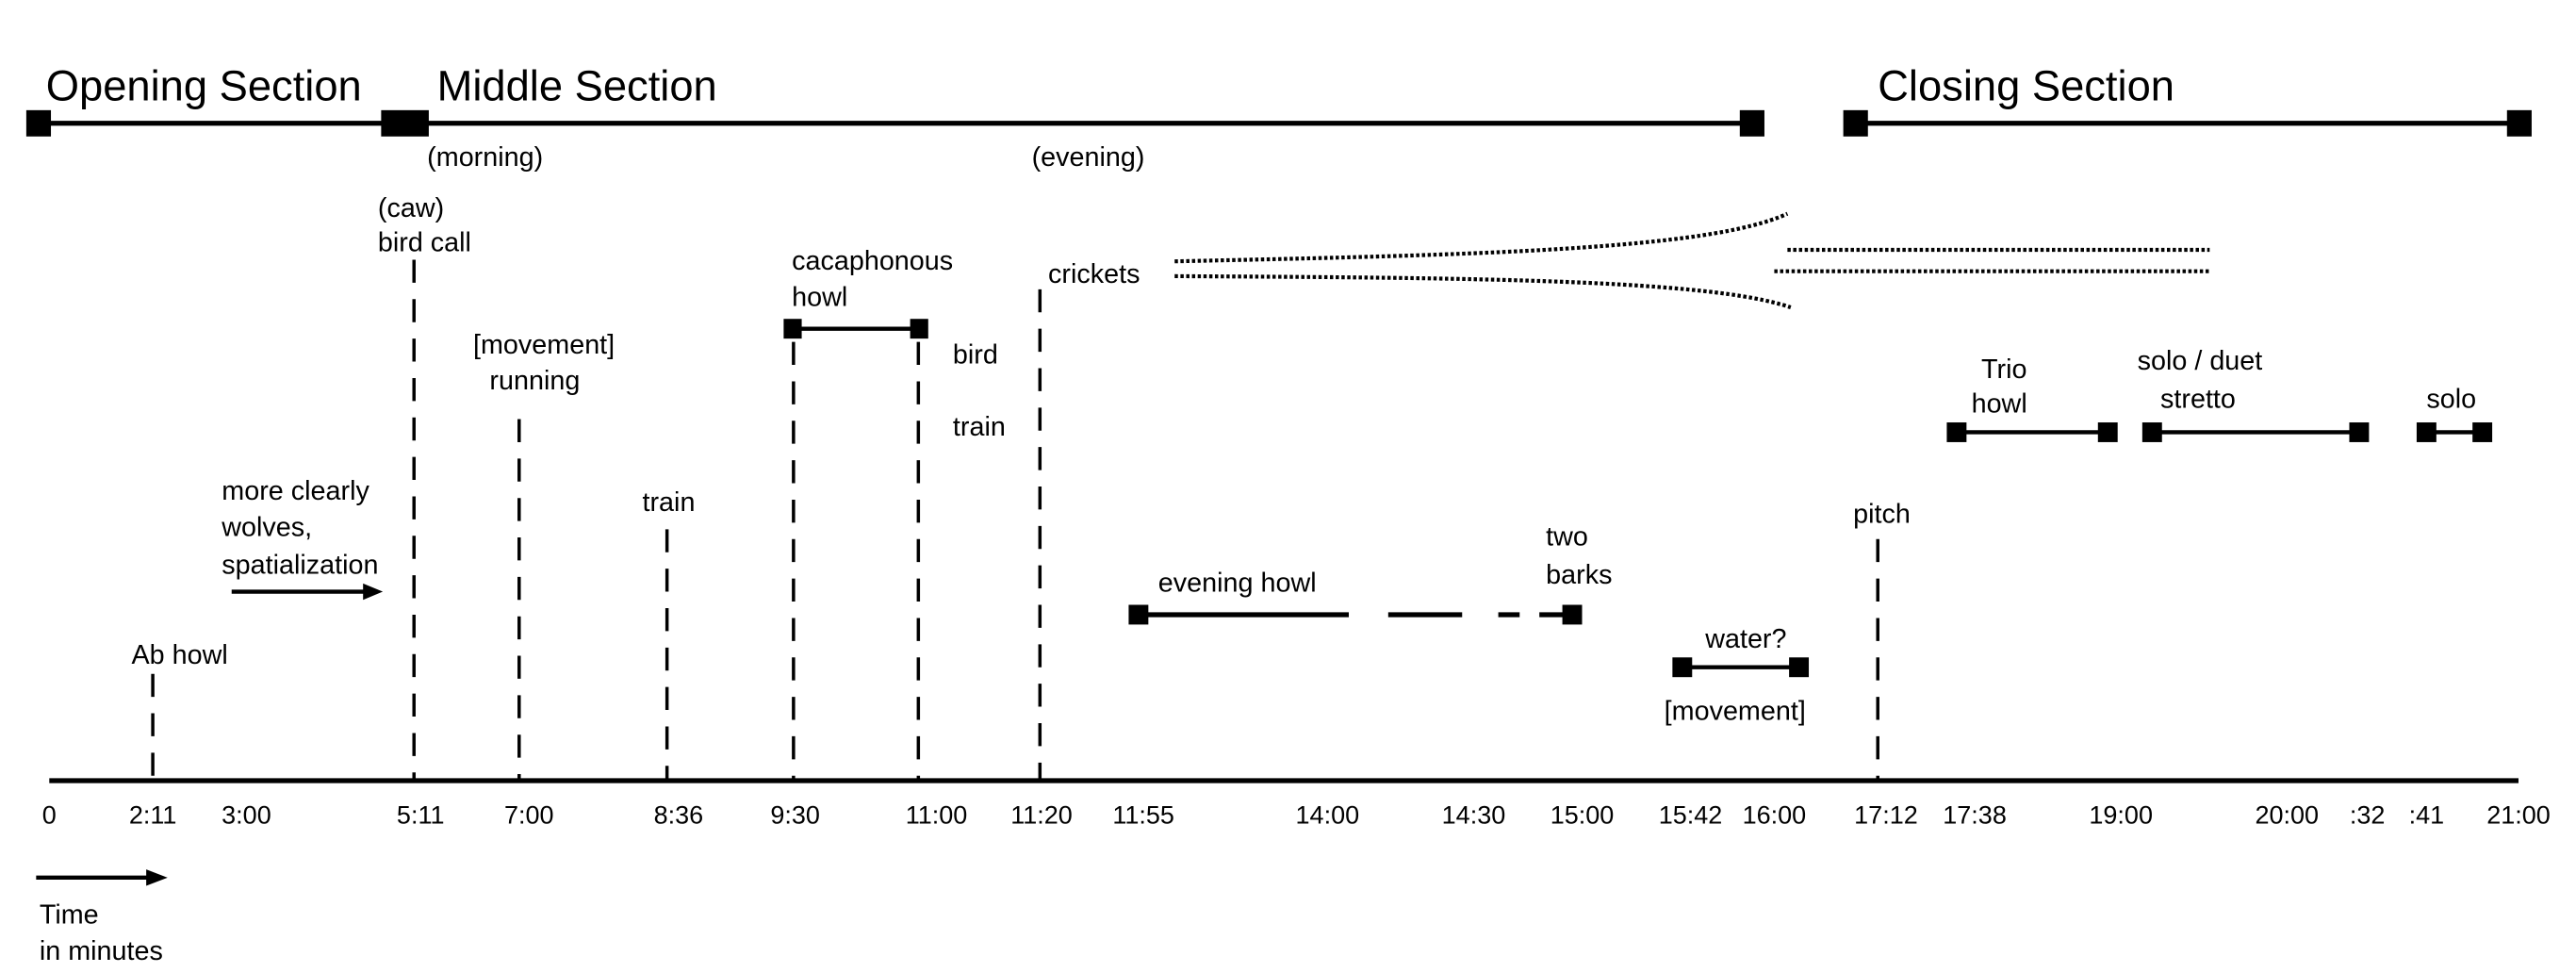  Describe the element at coordinates (937, 815) in the screenshot. I see `axis-tick-label: 11:00` at that location.